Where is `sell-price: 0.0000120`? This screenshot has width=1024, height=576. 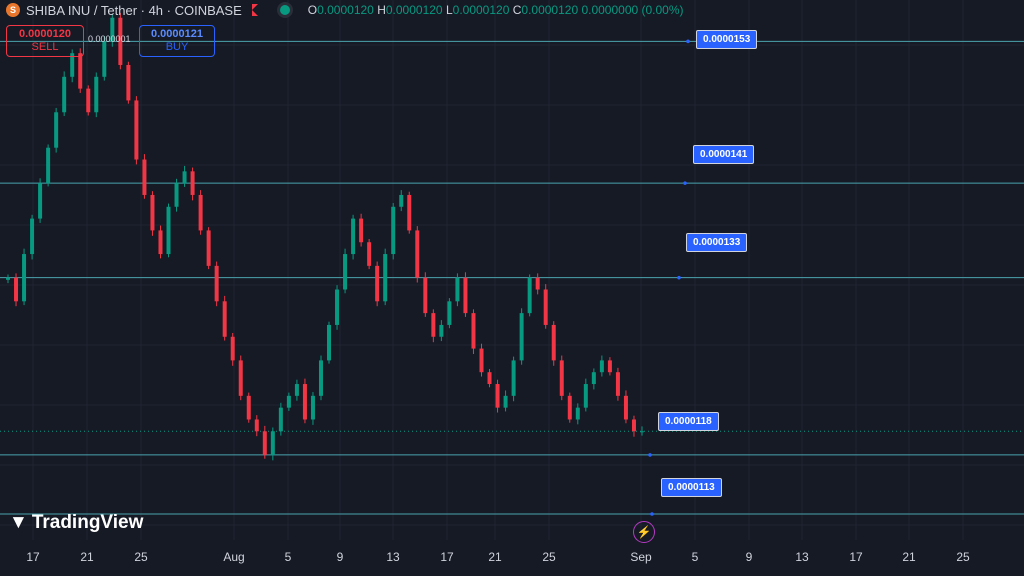 sell-price: 0.0000120 is located at coordinates (45, 34).